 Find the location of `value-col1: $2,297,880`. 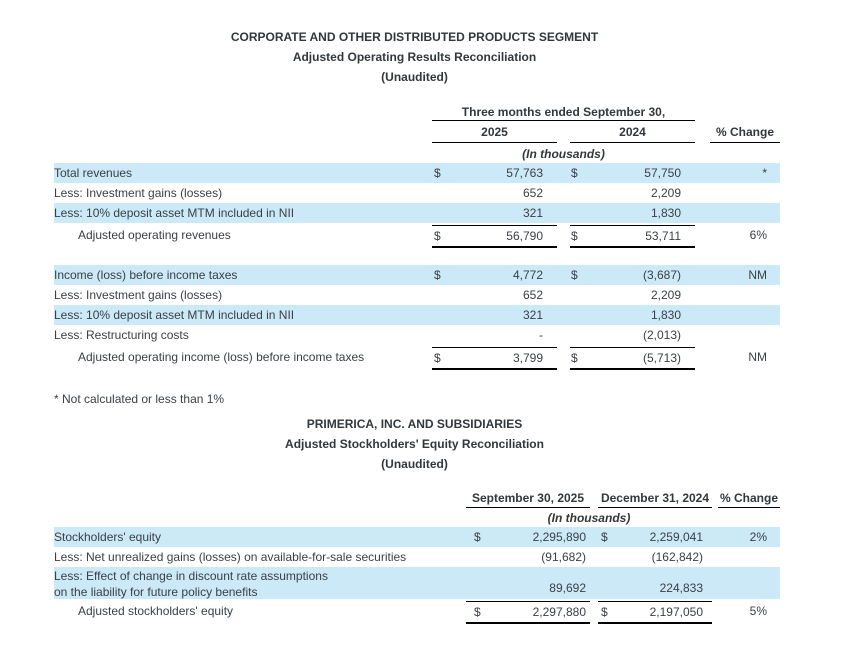

value-col1: $2,297,880 is located at coordinates (528, 612).